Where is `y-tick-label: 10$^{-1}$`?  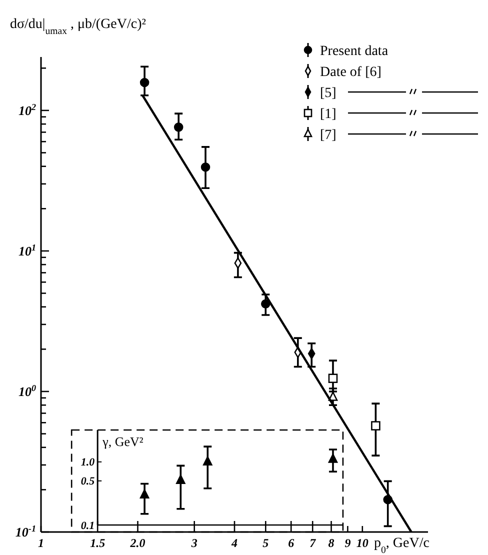 y-tick-label: 10$^{-1}$ is located at coordinates (25, 532).